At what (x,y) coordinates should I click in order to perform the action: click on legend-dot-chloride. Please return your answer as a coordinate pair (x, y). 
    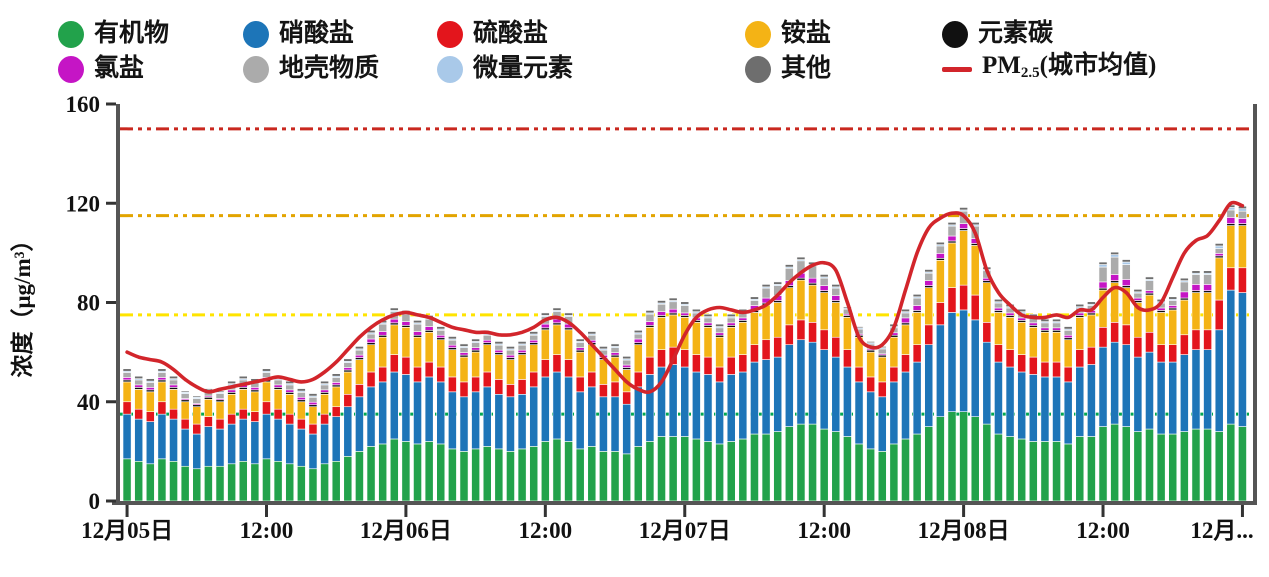
    Looking at the image, I should click on (71, 69).